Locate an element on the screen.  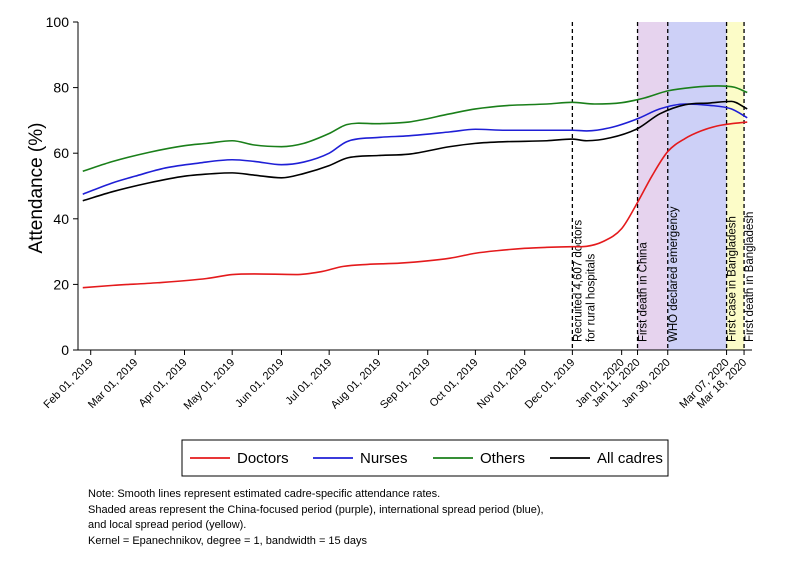
shaded-periods is located at coordinates (691, 186).